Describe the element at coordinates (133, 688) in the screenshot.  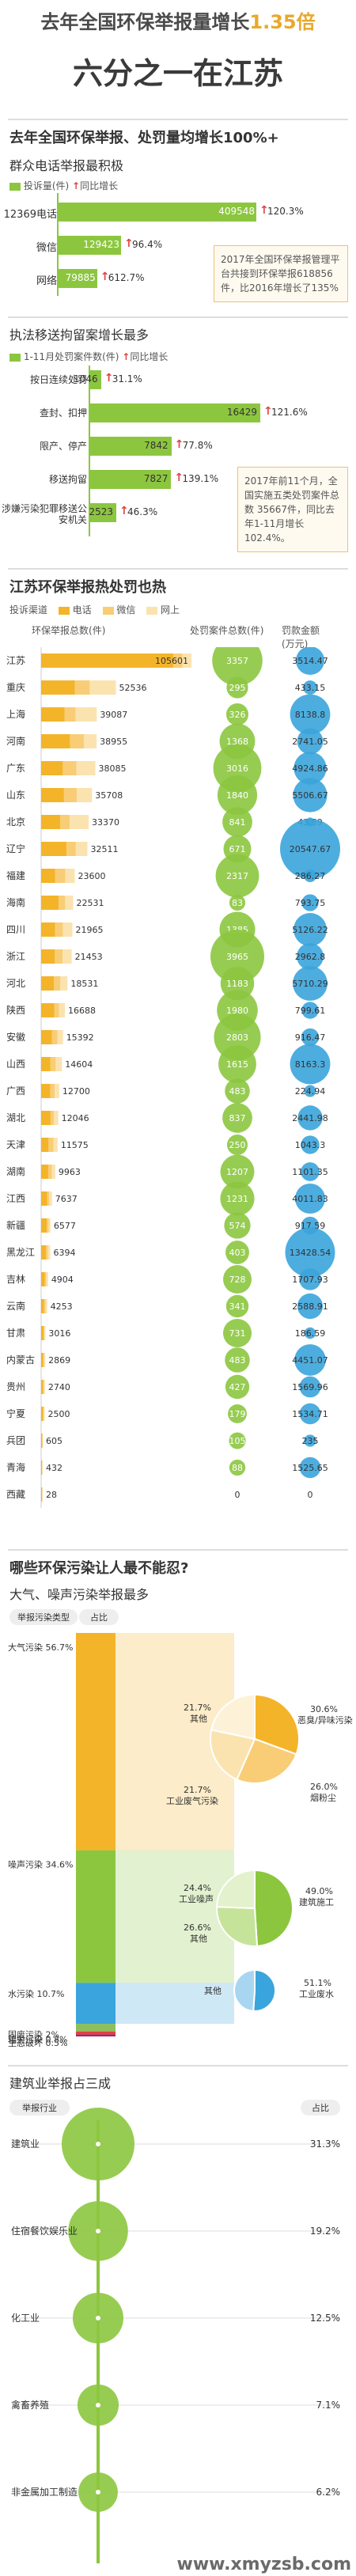
I see `complaint-value-label: 52536` at that location.